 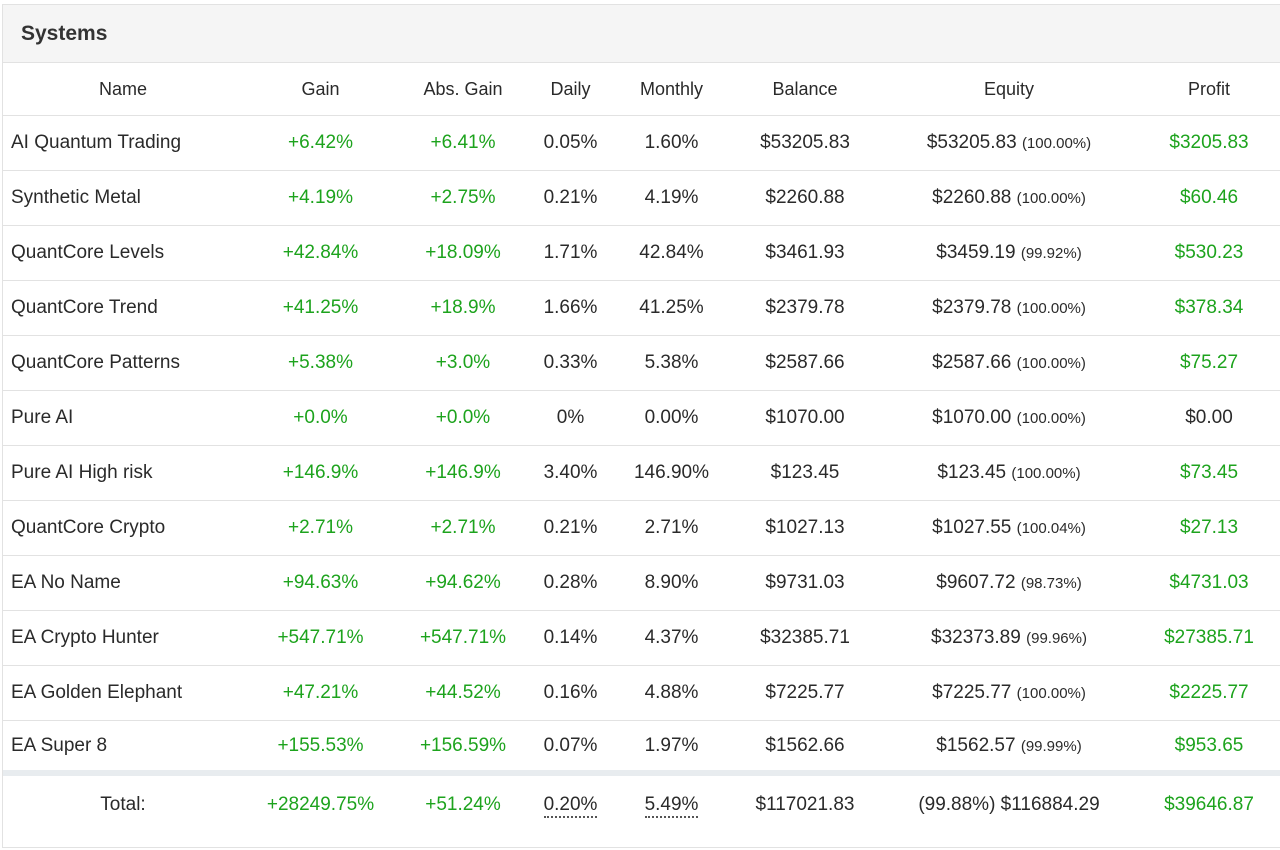 I want to click on abs-gain-cell: +156.59%, so click(x=463, y=748).